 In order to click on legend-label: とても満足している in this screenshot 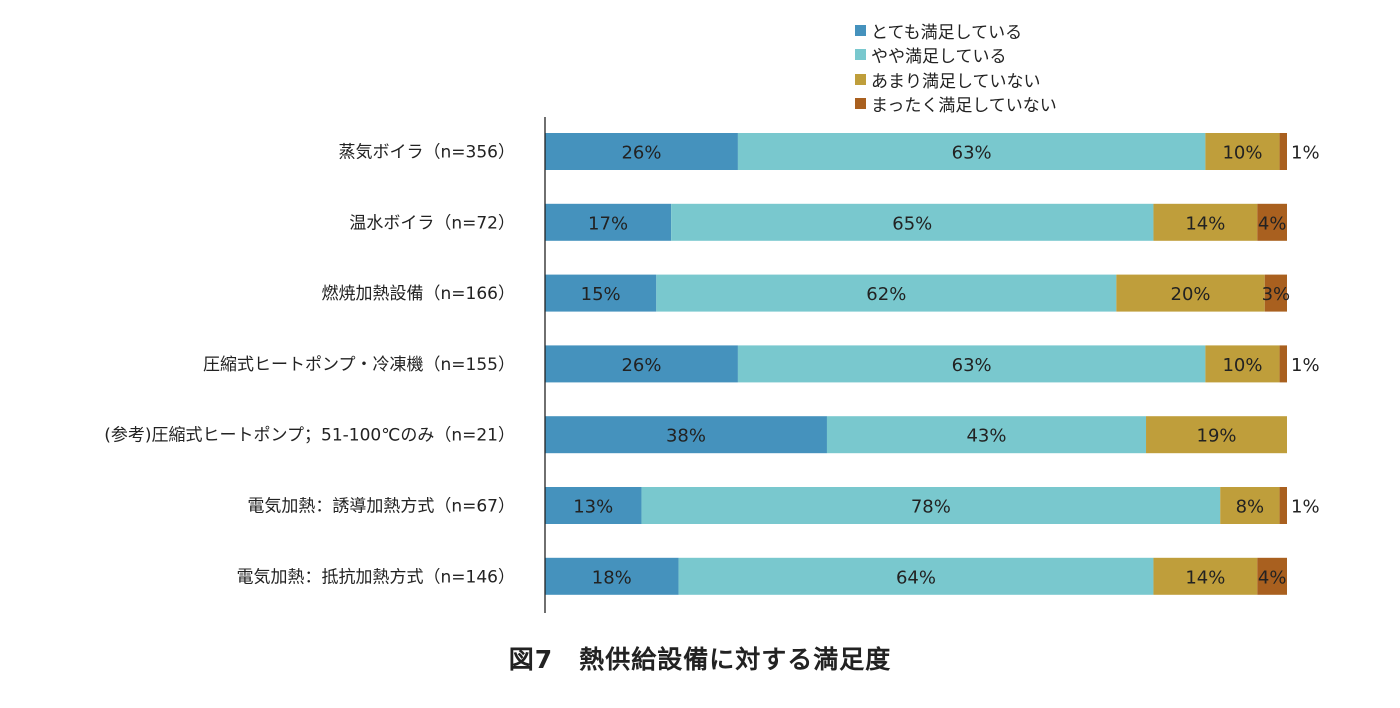, I will do `click(947, 32)`.